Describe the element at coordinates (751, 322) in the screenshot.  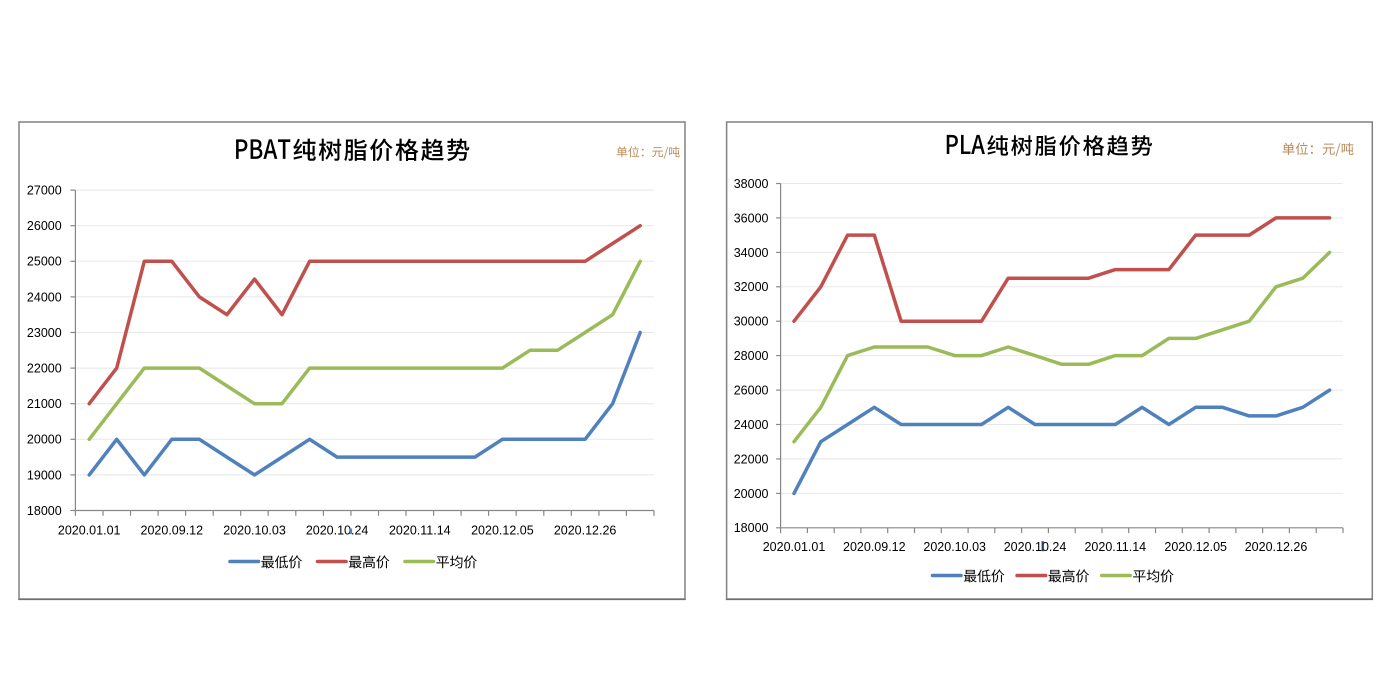
I see `svg-text: 30000` at that location.